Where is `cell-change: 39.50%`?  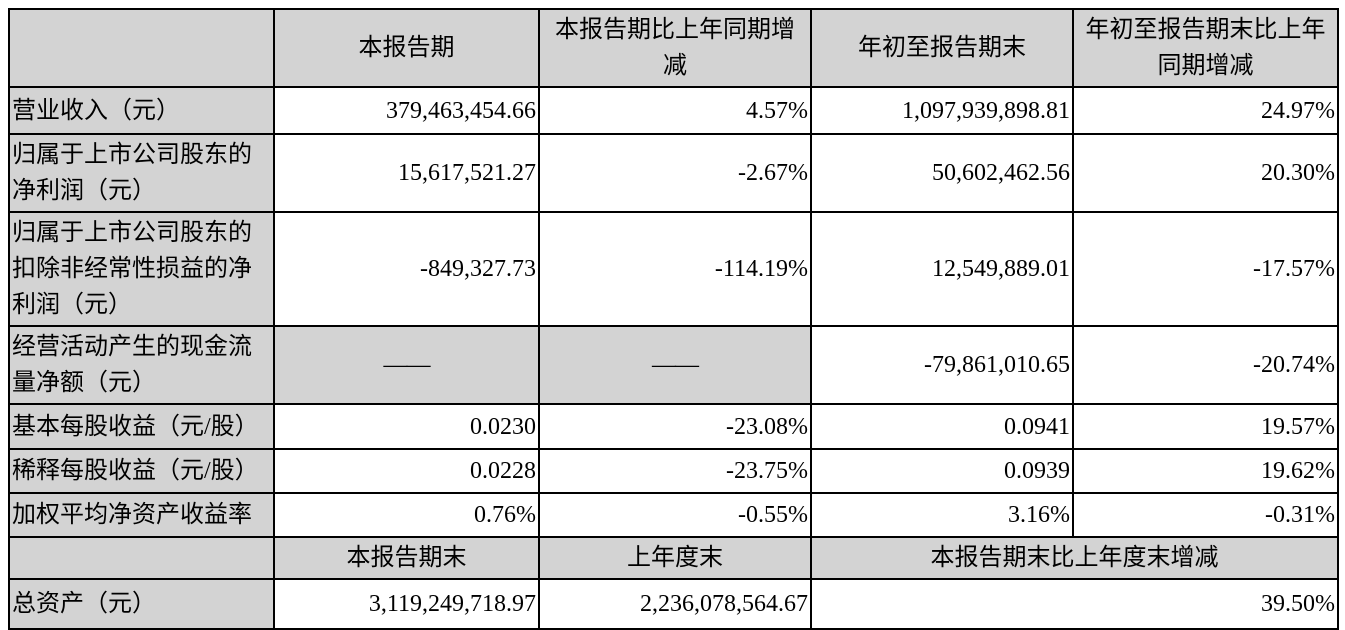
cell-change: 39.50% is located at coordinates (1074, 604).